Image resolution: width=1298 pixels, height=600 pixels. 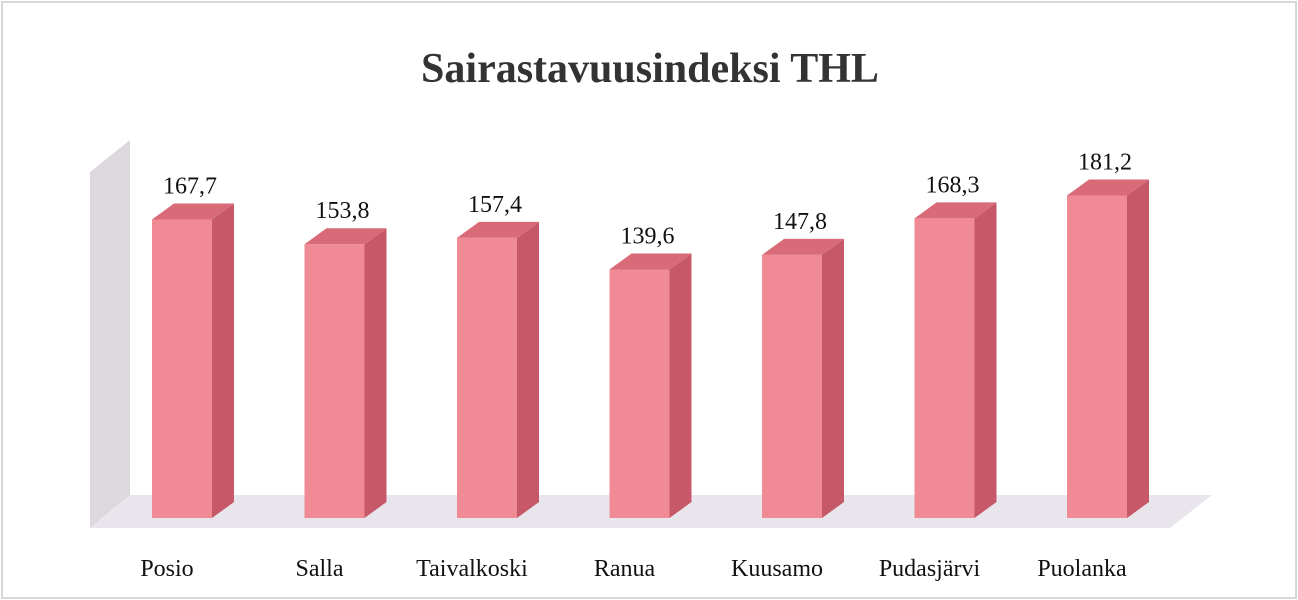 What do you see at coordinates (343, 211) in the screenshot?
I see `value-label: 153,8` at bounding box center [343, 211].